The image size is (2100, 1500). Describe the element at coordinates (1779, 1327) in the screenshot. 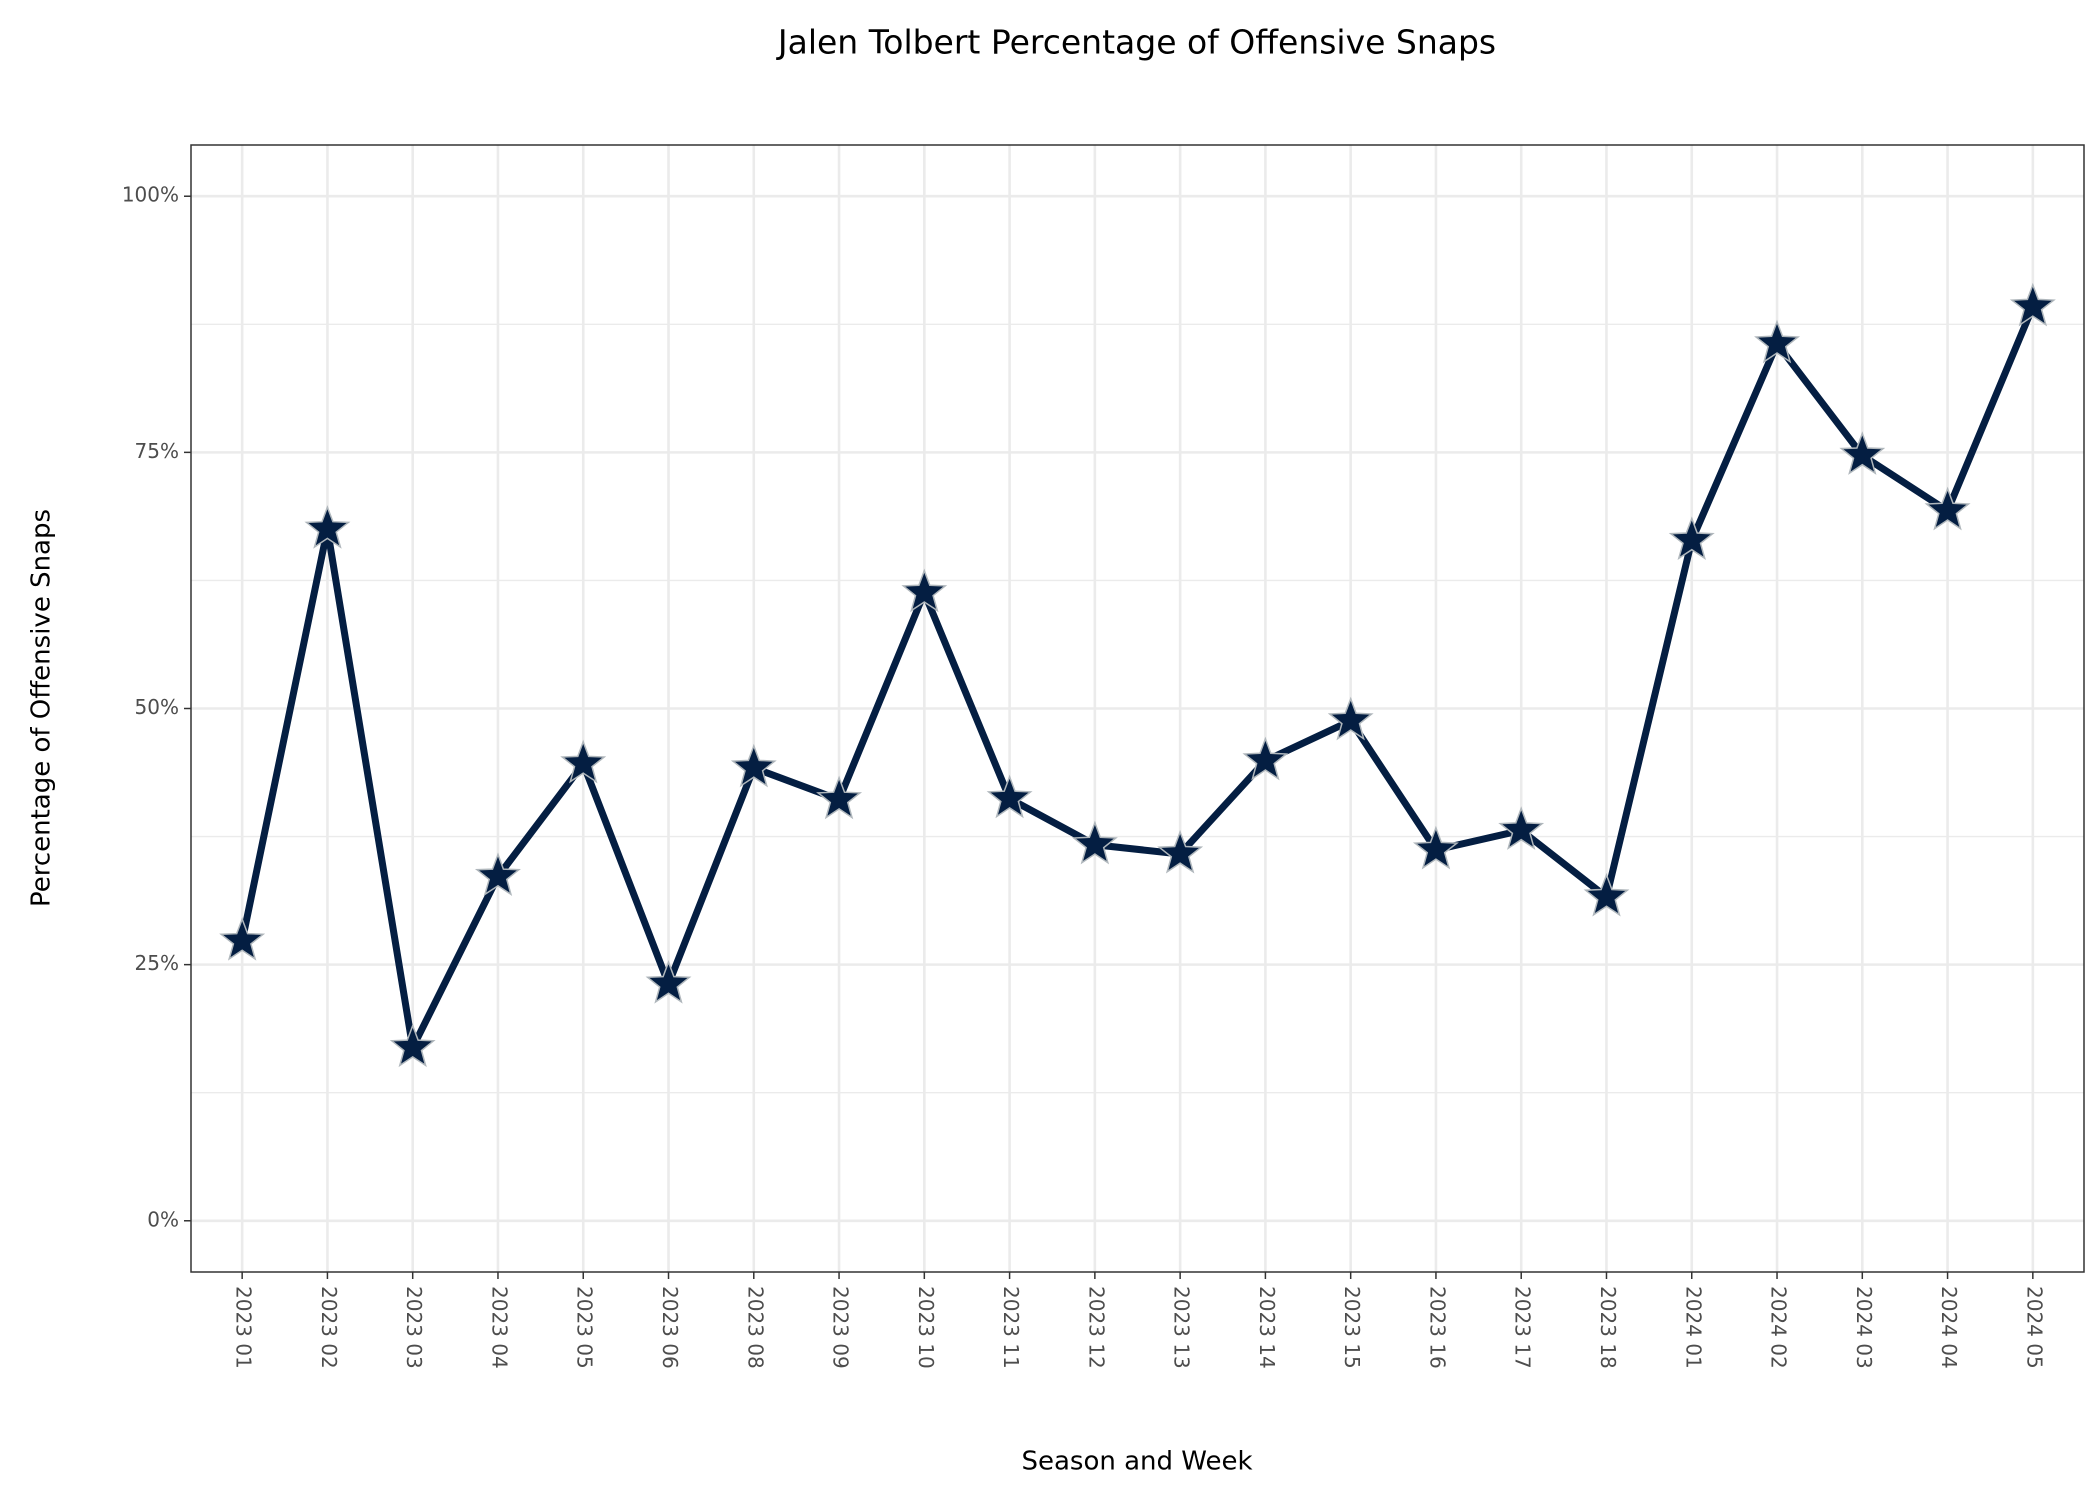

I see `x-tick-label: 2024 02` at that location.